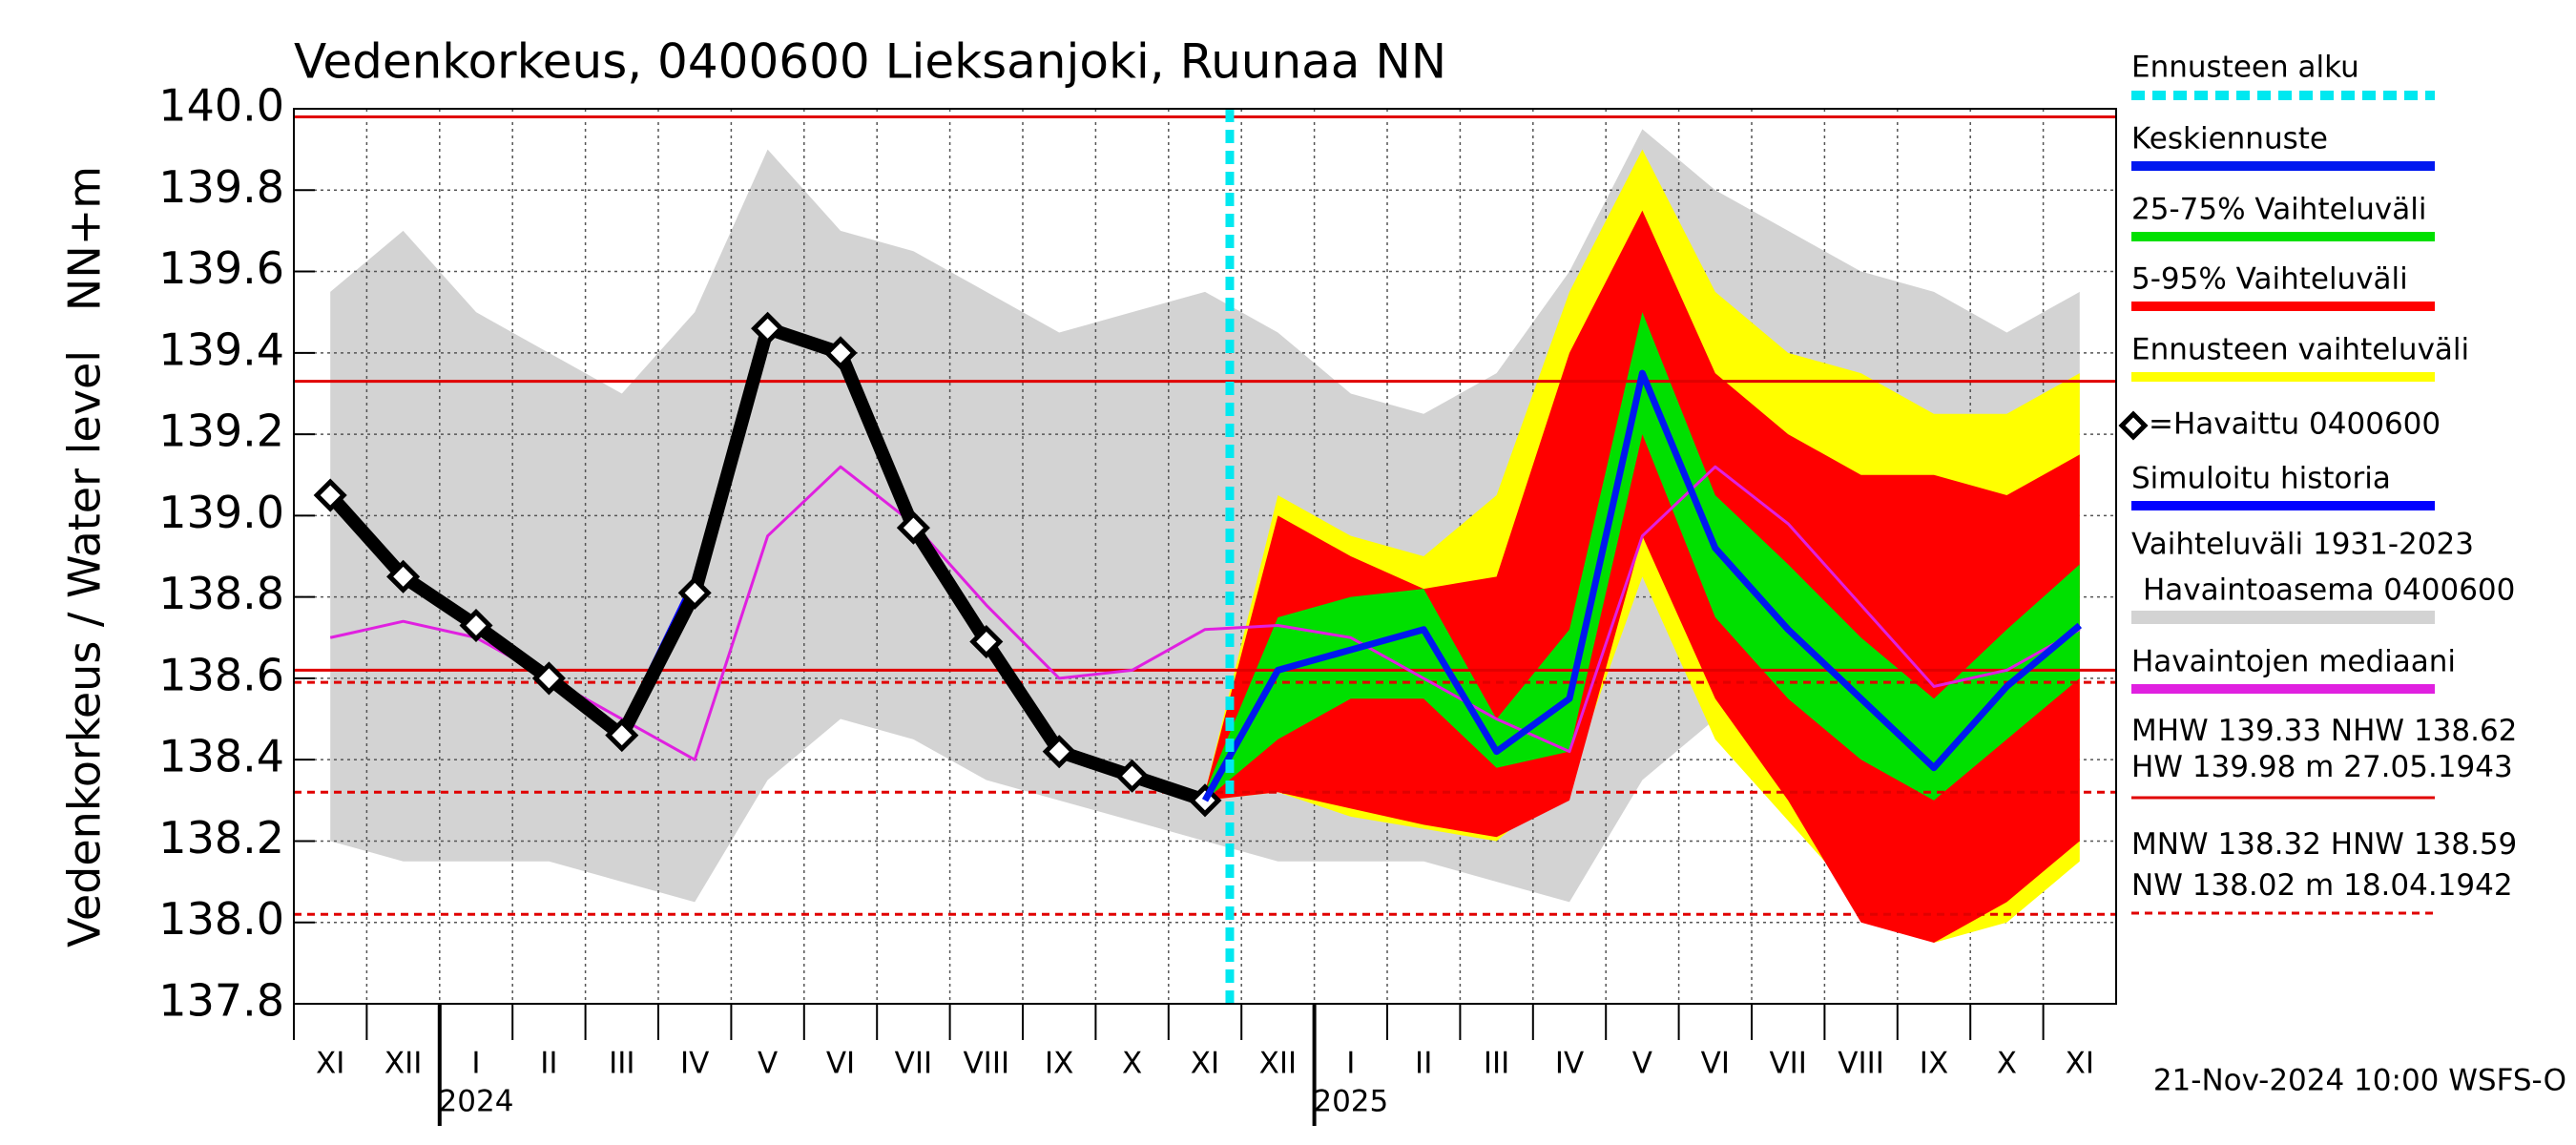 This screenshot has height=1145, width=2576. I want to click on reference-legend-part: 139.33, so click(2269, 731).